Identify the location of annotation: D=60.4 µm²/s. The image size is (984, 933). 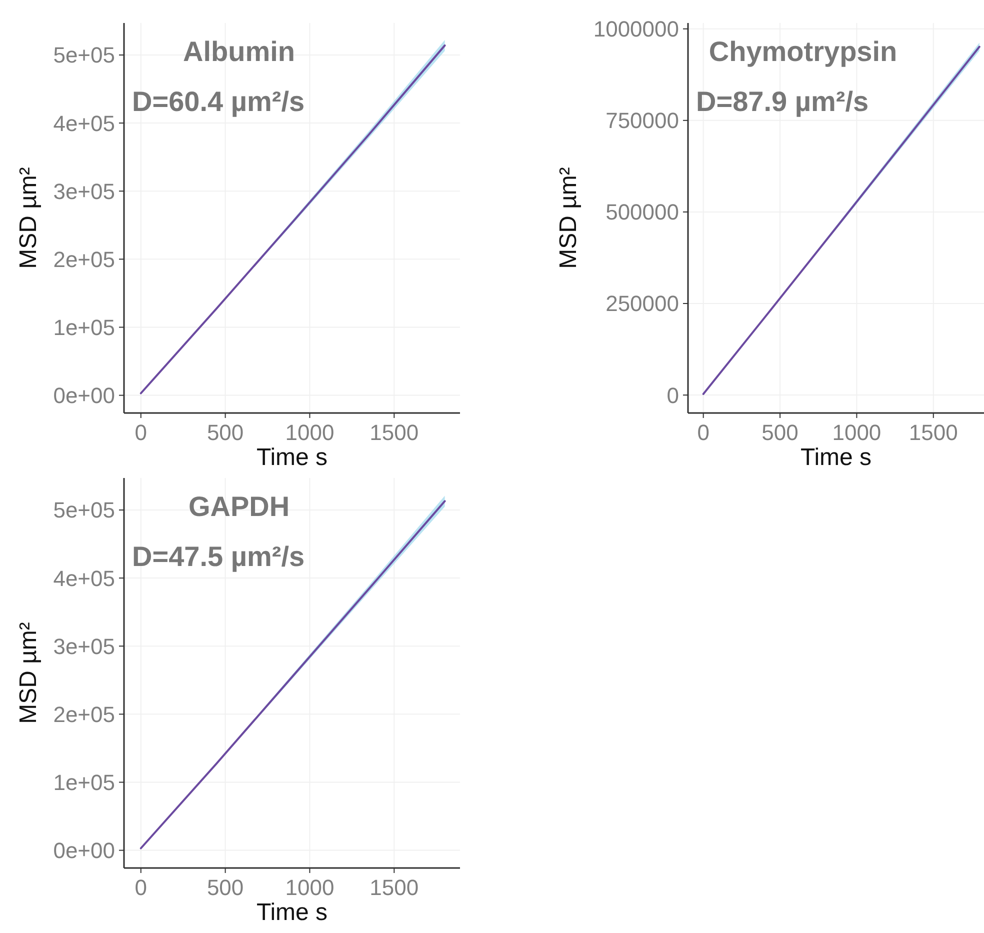
(218, 101).